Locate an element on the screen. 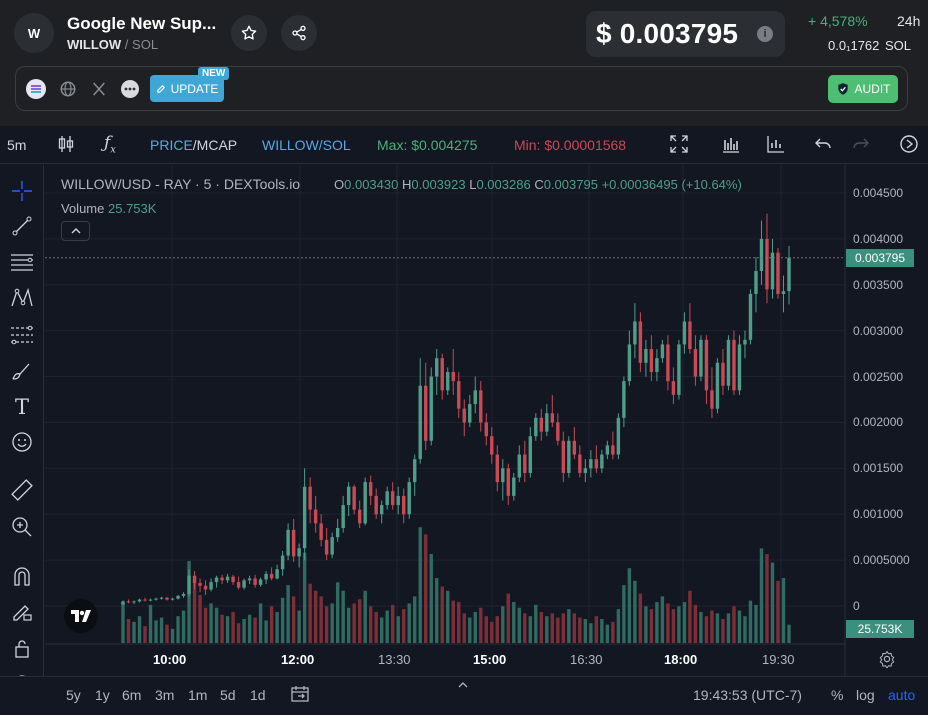  emoji-icon is located at coordinates (22, 442).